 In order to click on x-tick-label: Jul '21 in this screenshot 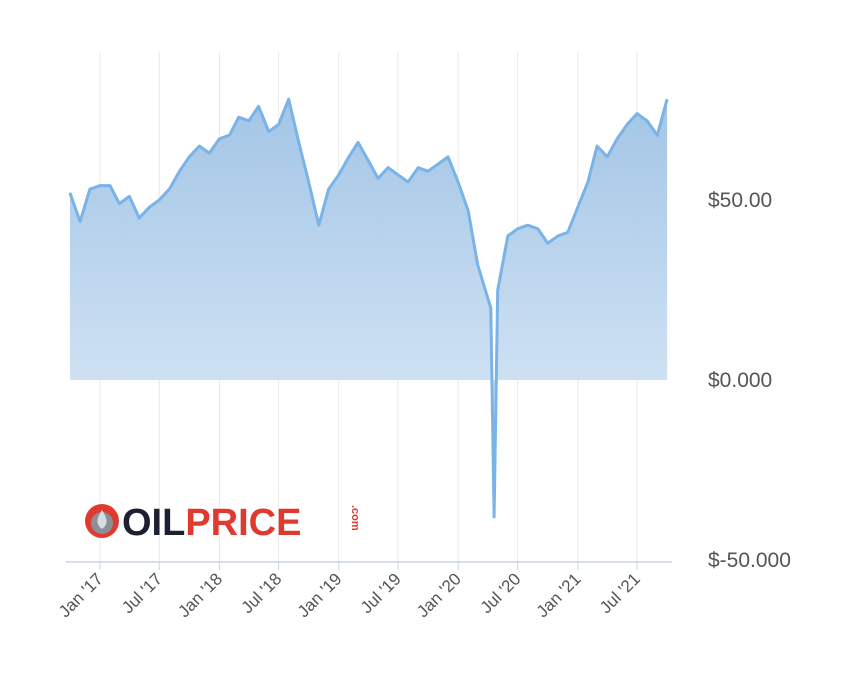, I will do `click(620, 593)`.